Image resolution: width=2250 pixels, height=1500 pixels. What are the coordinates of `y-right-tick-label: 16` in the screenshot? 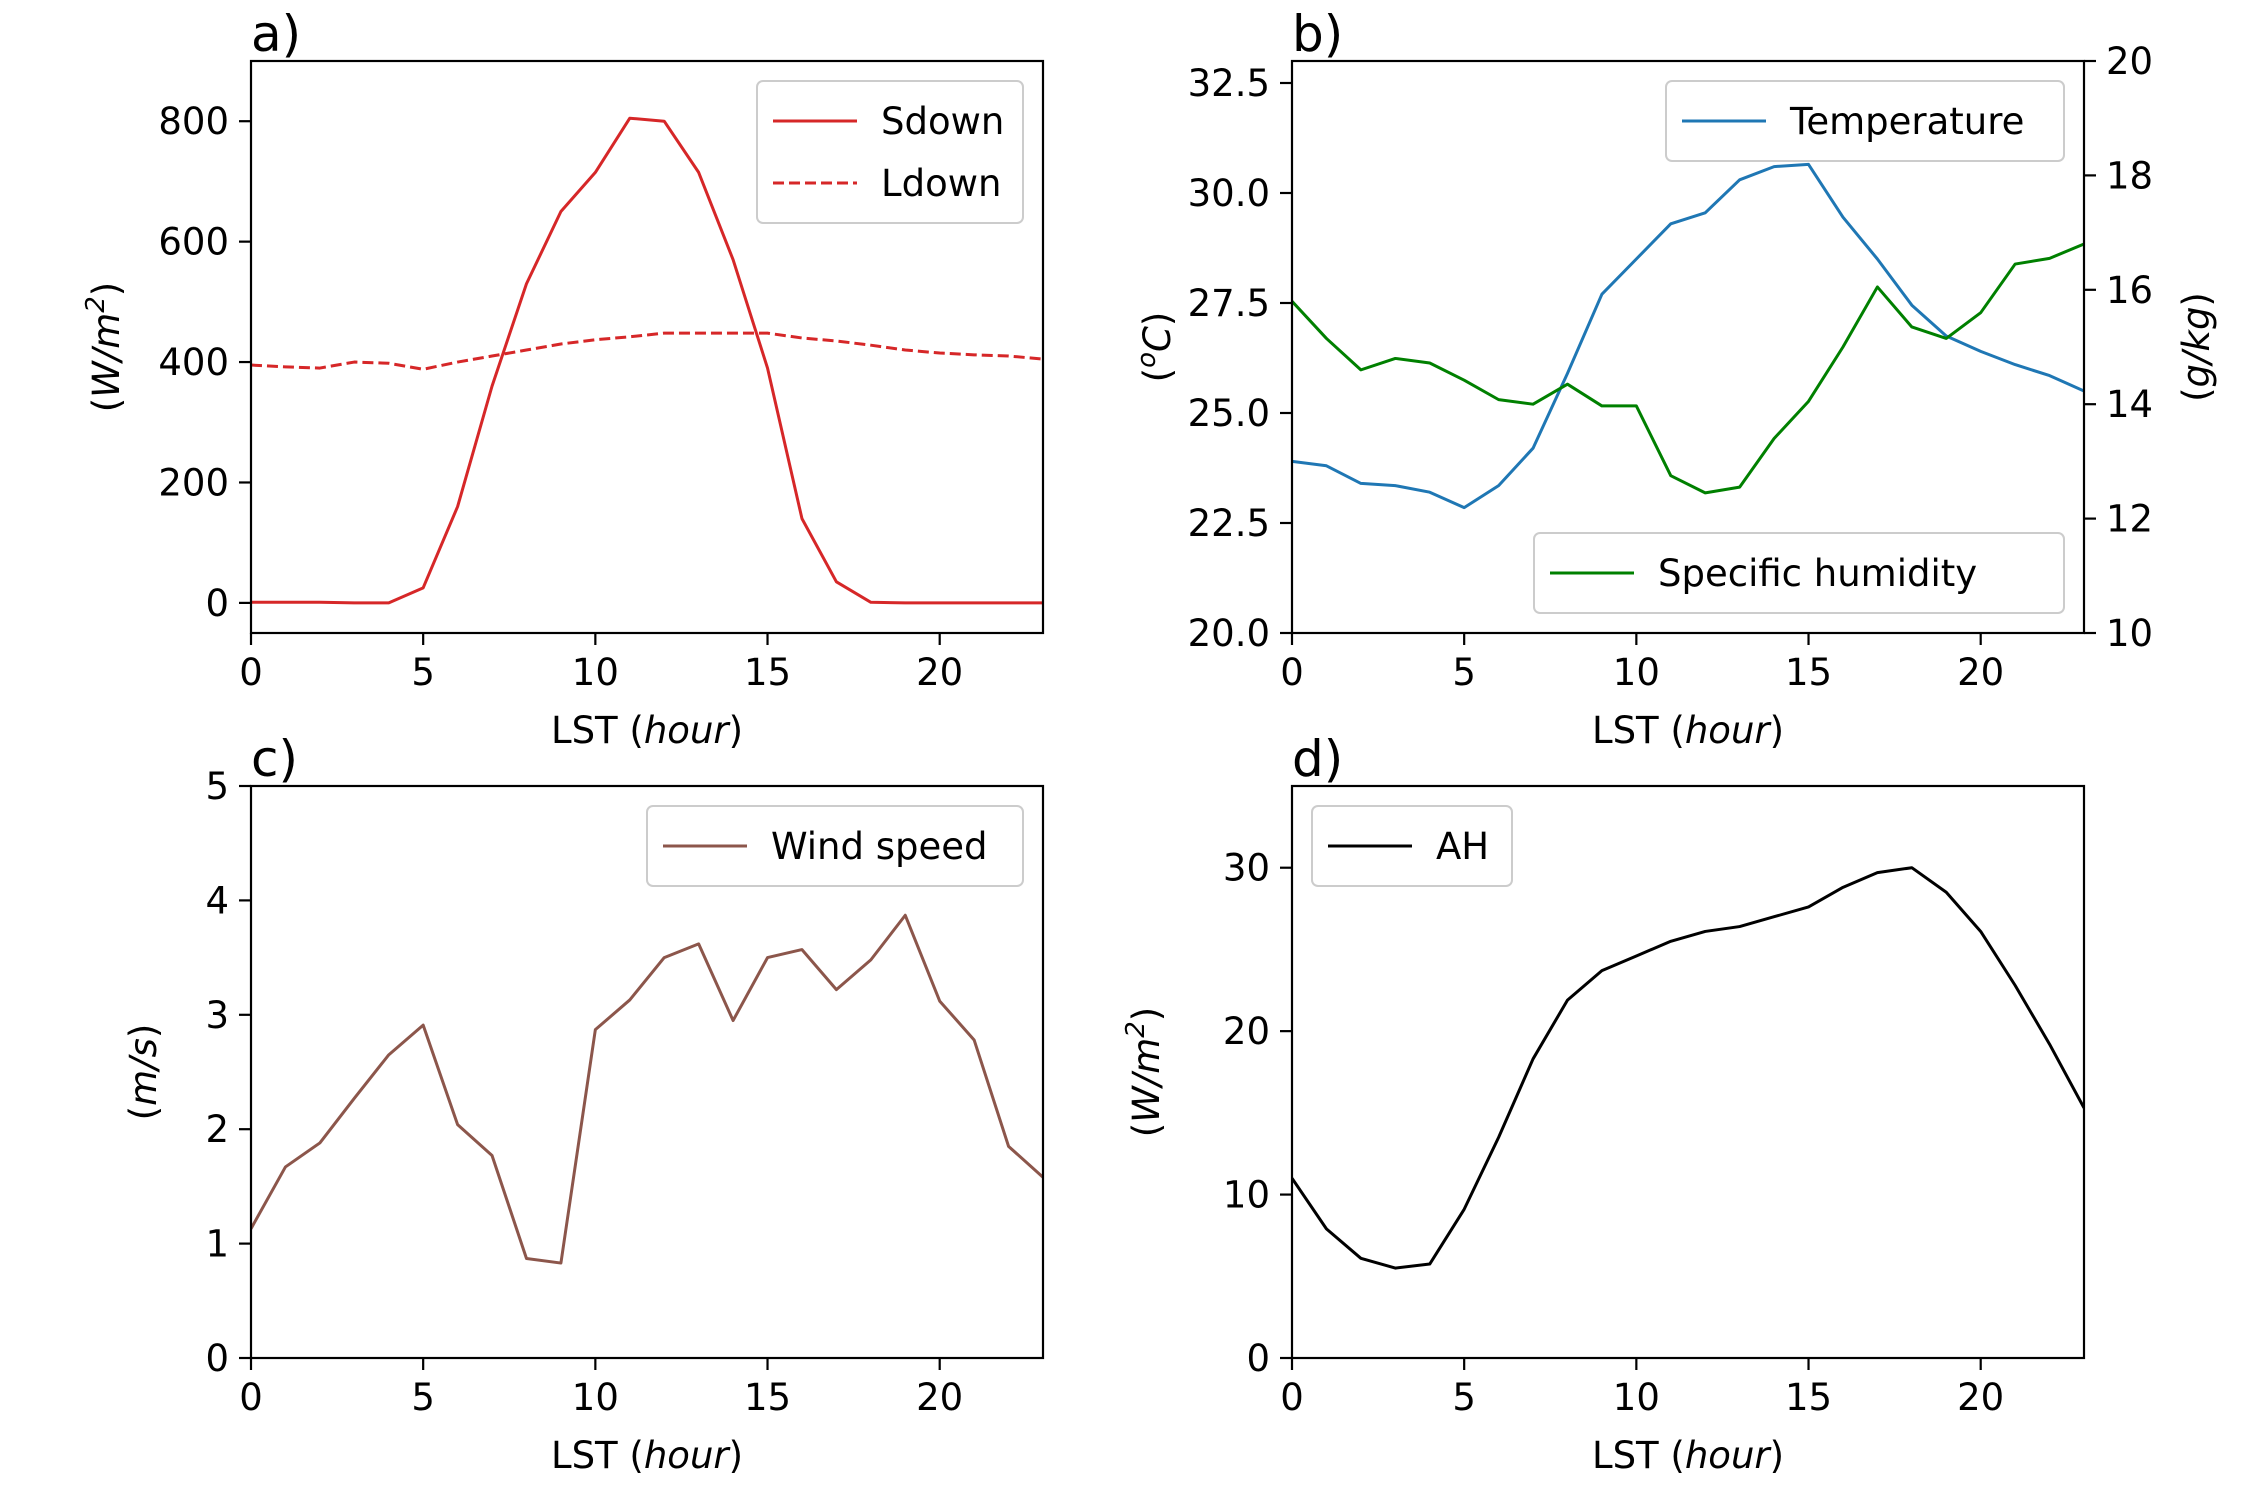 It's located at (2129, 290).